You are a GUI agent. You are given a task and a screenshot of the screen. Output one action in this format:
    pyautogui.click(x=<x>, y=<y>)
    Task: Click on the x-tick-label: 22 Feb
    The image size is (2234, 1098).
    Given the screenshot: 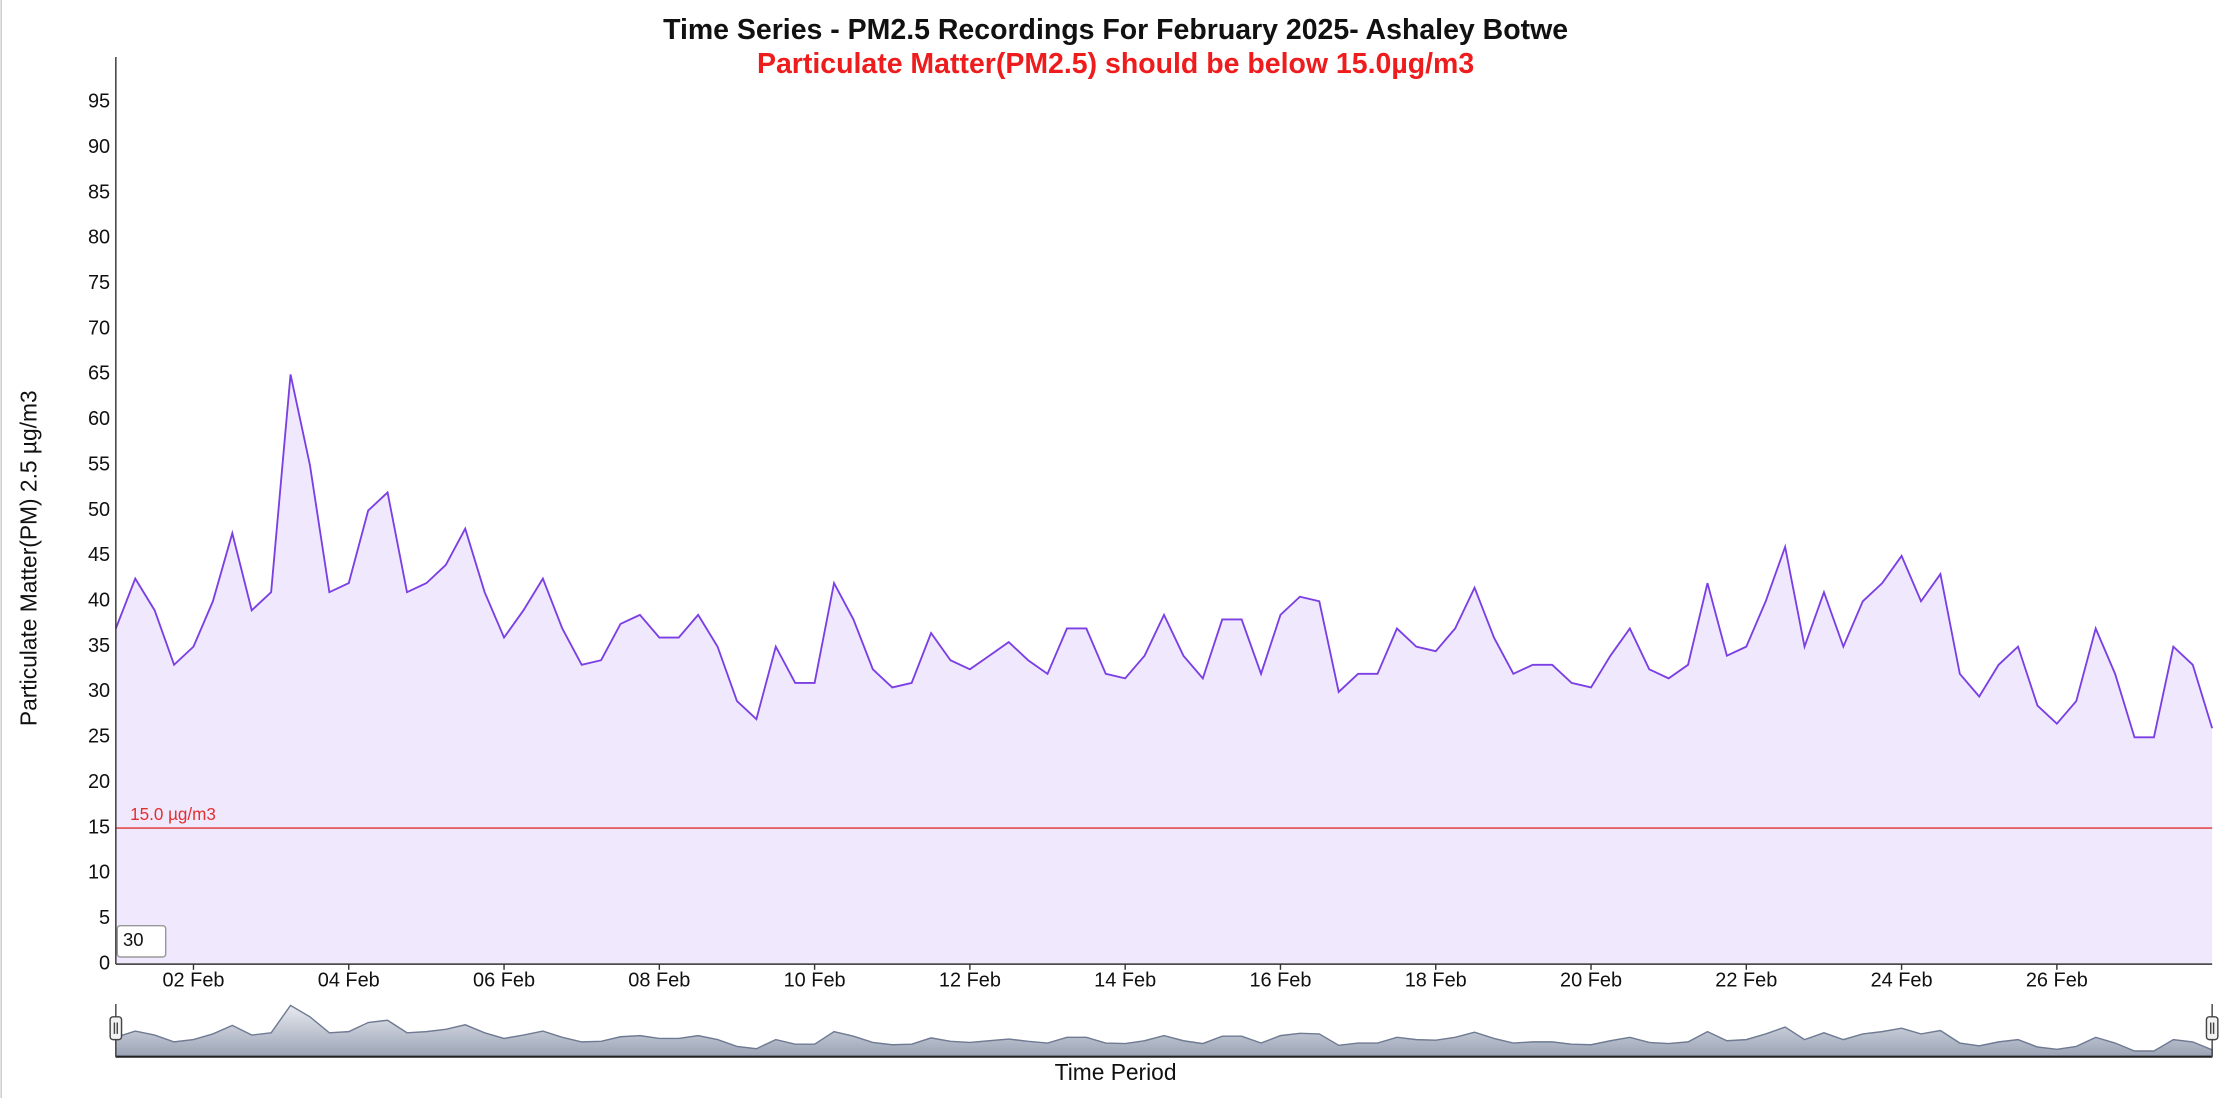 What is the action you would take?
    pyautogui.click(x=1746, y=980)
    